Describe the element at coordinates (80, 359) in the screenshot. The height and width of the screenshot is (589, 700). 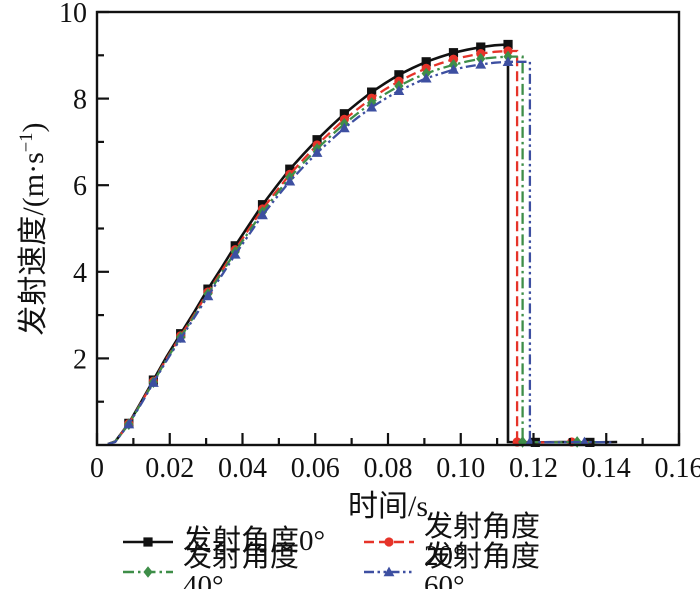
I see `y-tick-label: 2` at that location.